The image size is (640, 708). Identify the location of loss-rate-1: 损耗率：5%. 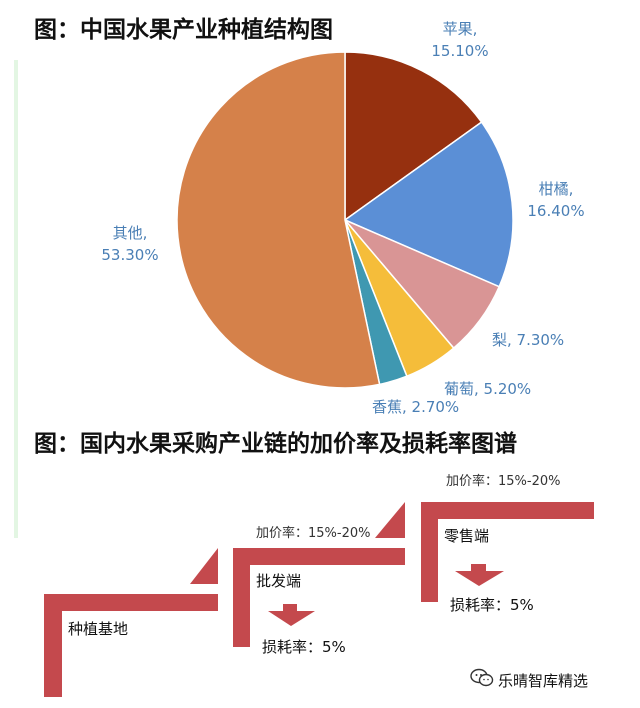
(304, 647).